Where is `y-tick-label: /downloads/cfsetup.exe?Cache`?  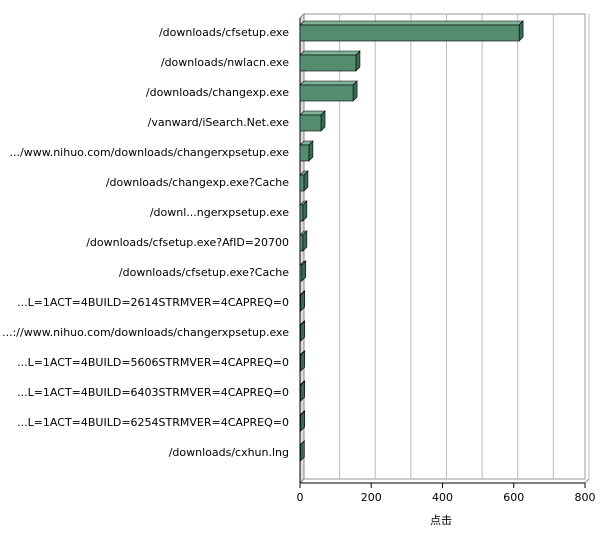
y-tick-label: /downloads/cfsetup.exe?Cache is located at coordinates (204, 272).